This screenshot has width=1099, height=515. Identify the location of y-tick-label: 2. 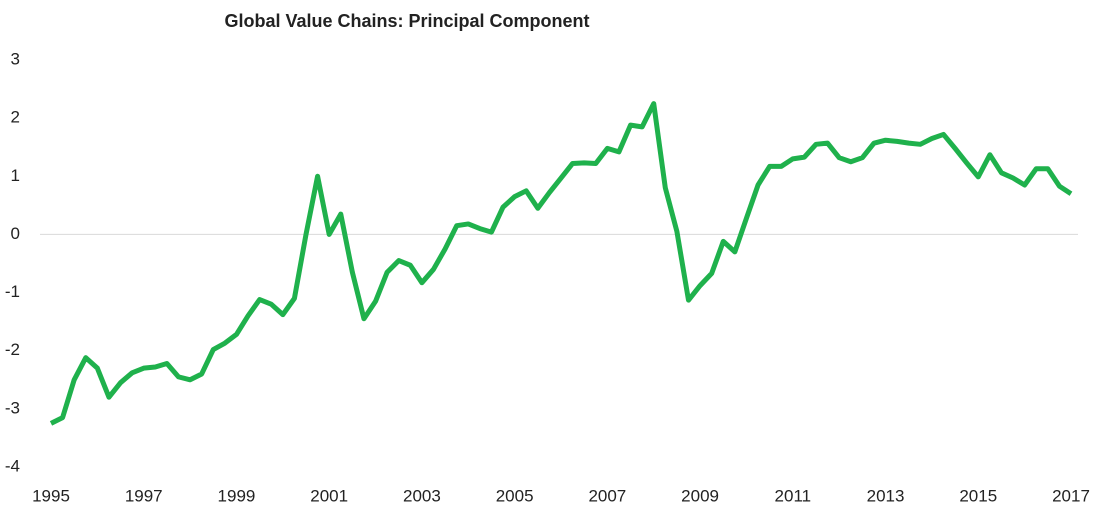
(15, 117).